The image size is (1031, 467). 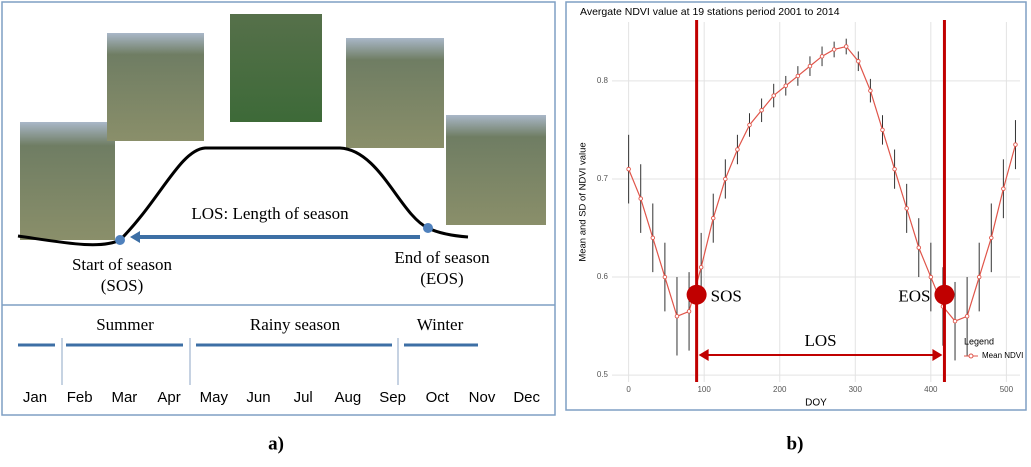 I want to click on x-tick-label: 100, so click(x=704, y=389).